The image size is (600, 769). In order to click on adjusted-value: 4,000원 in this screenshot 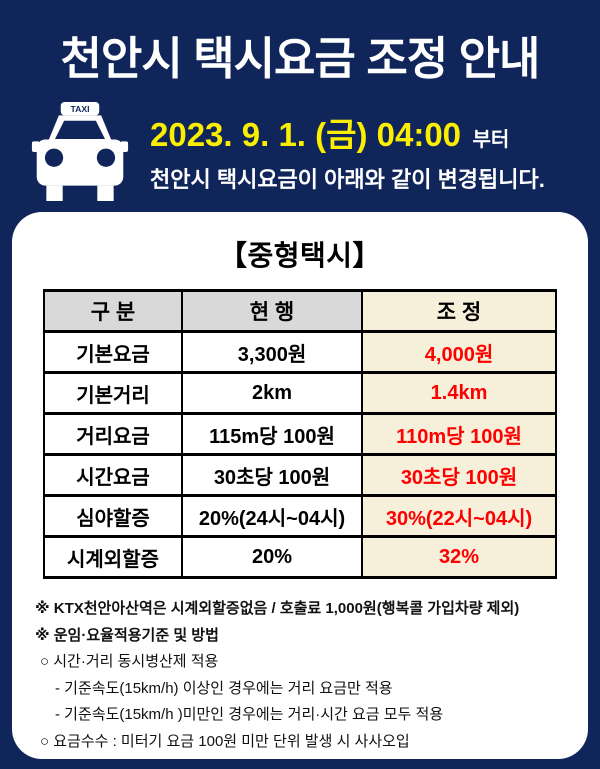, I will do `click(459, 352)`.